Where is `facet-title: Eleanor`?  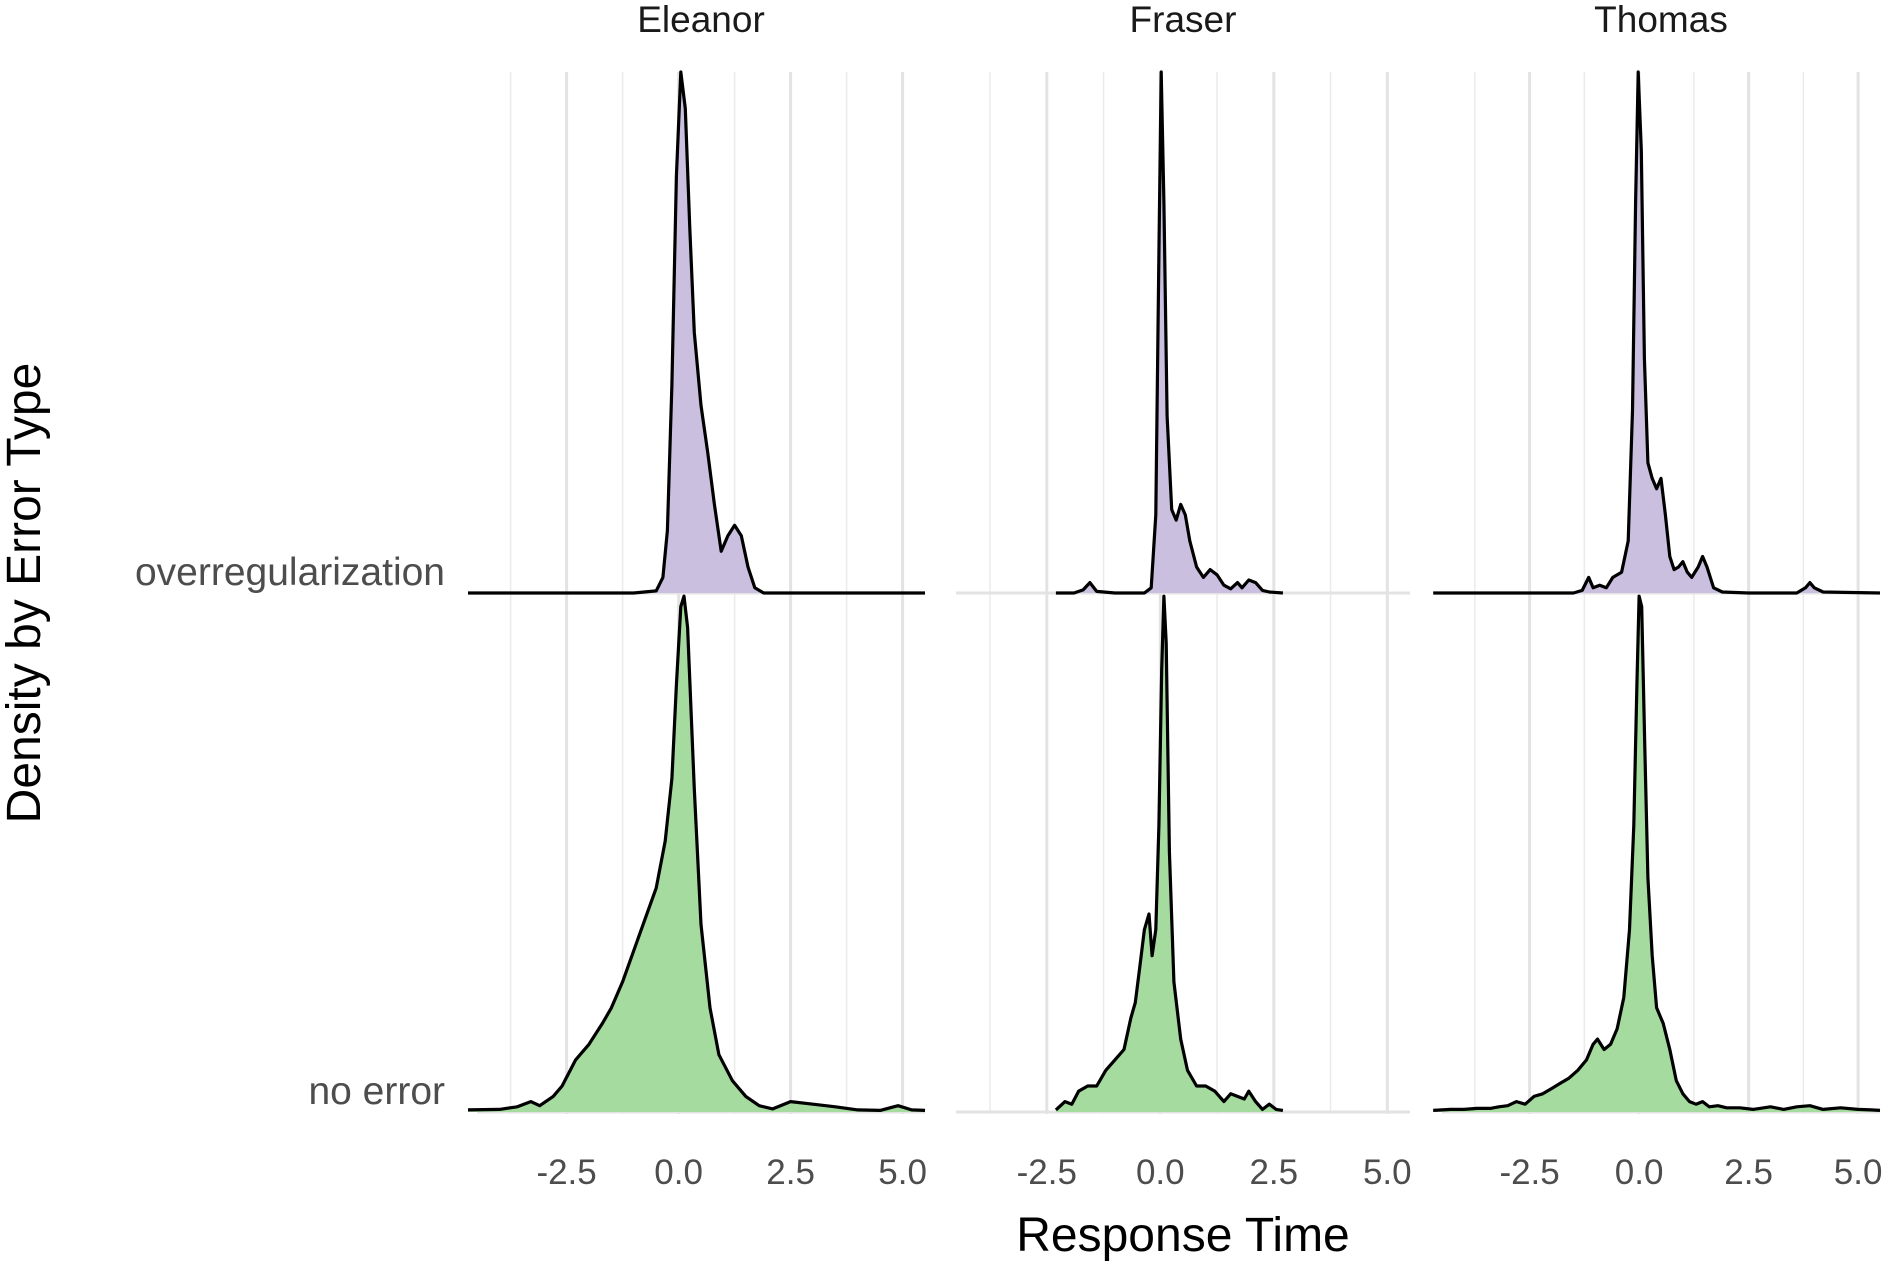
facet-title: Eleanor is located at coordinates (701, 20).